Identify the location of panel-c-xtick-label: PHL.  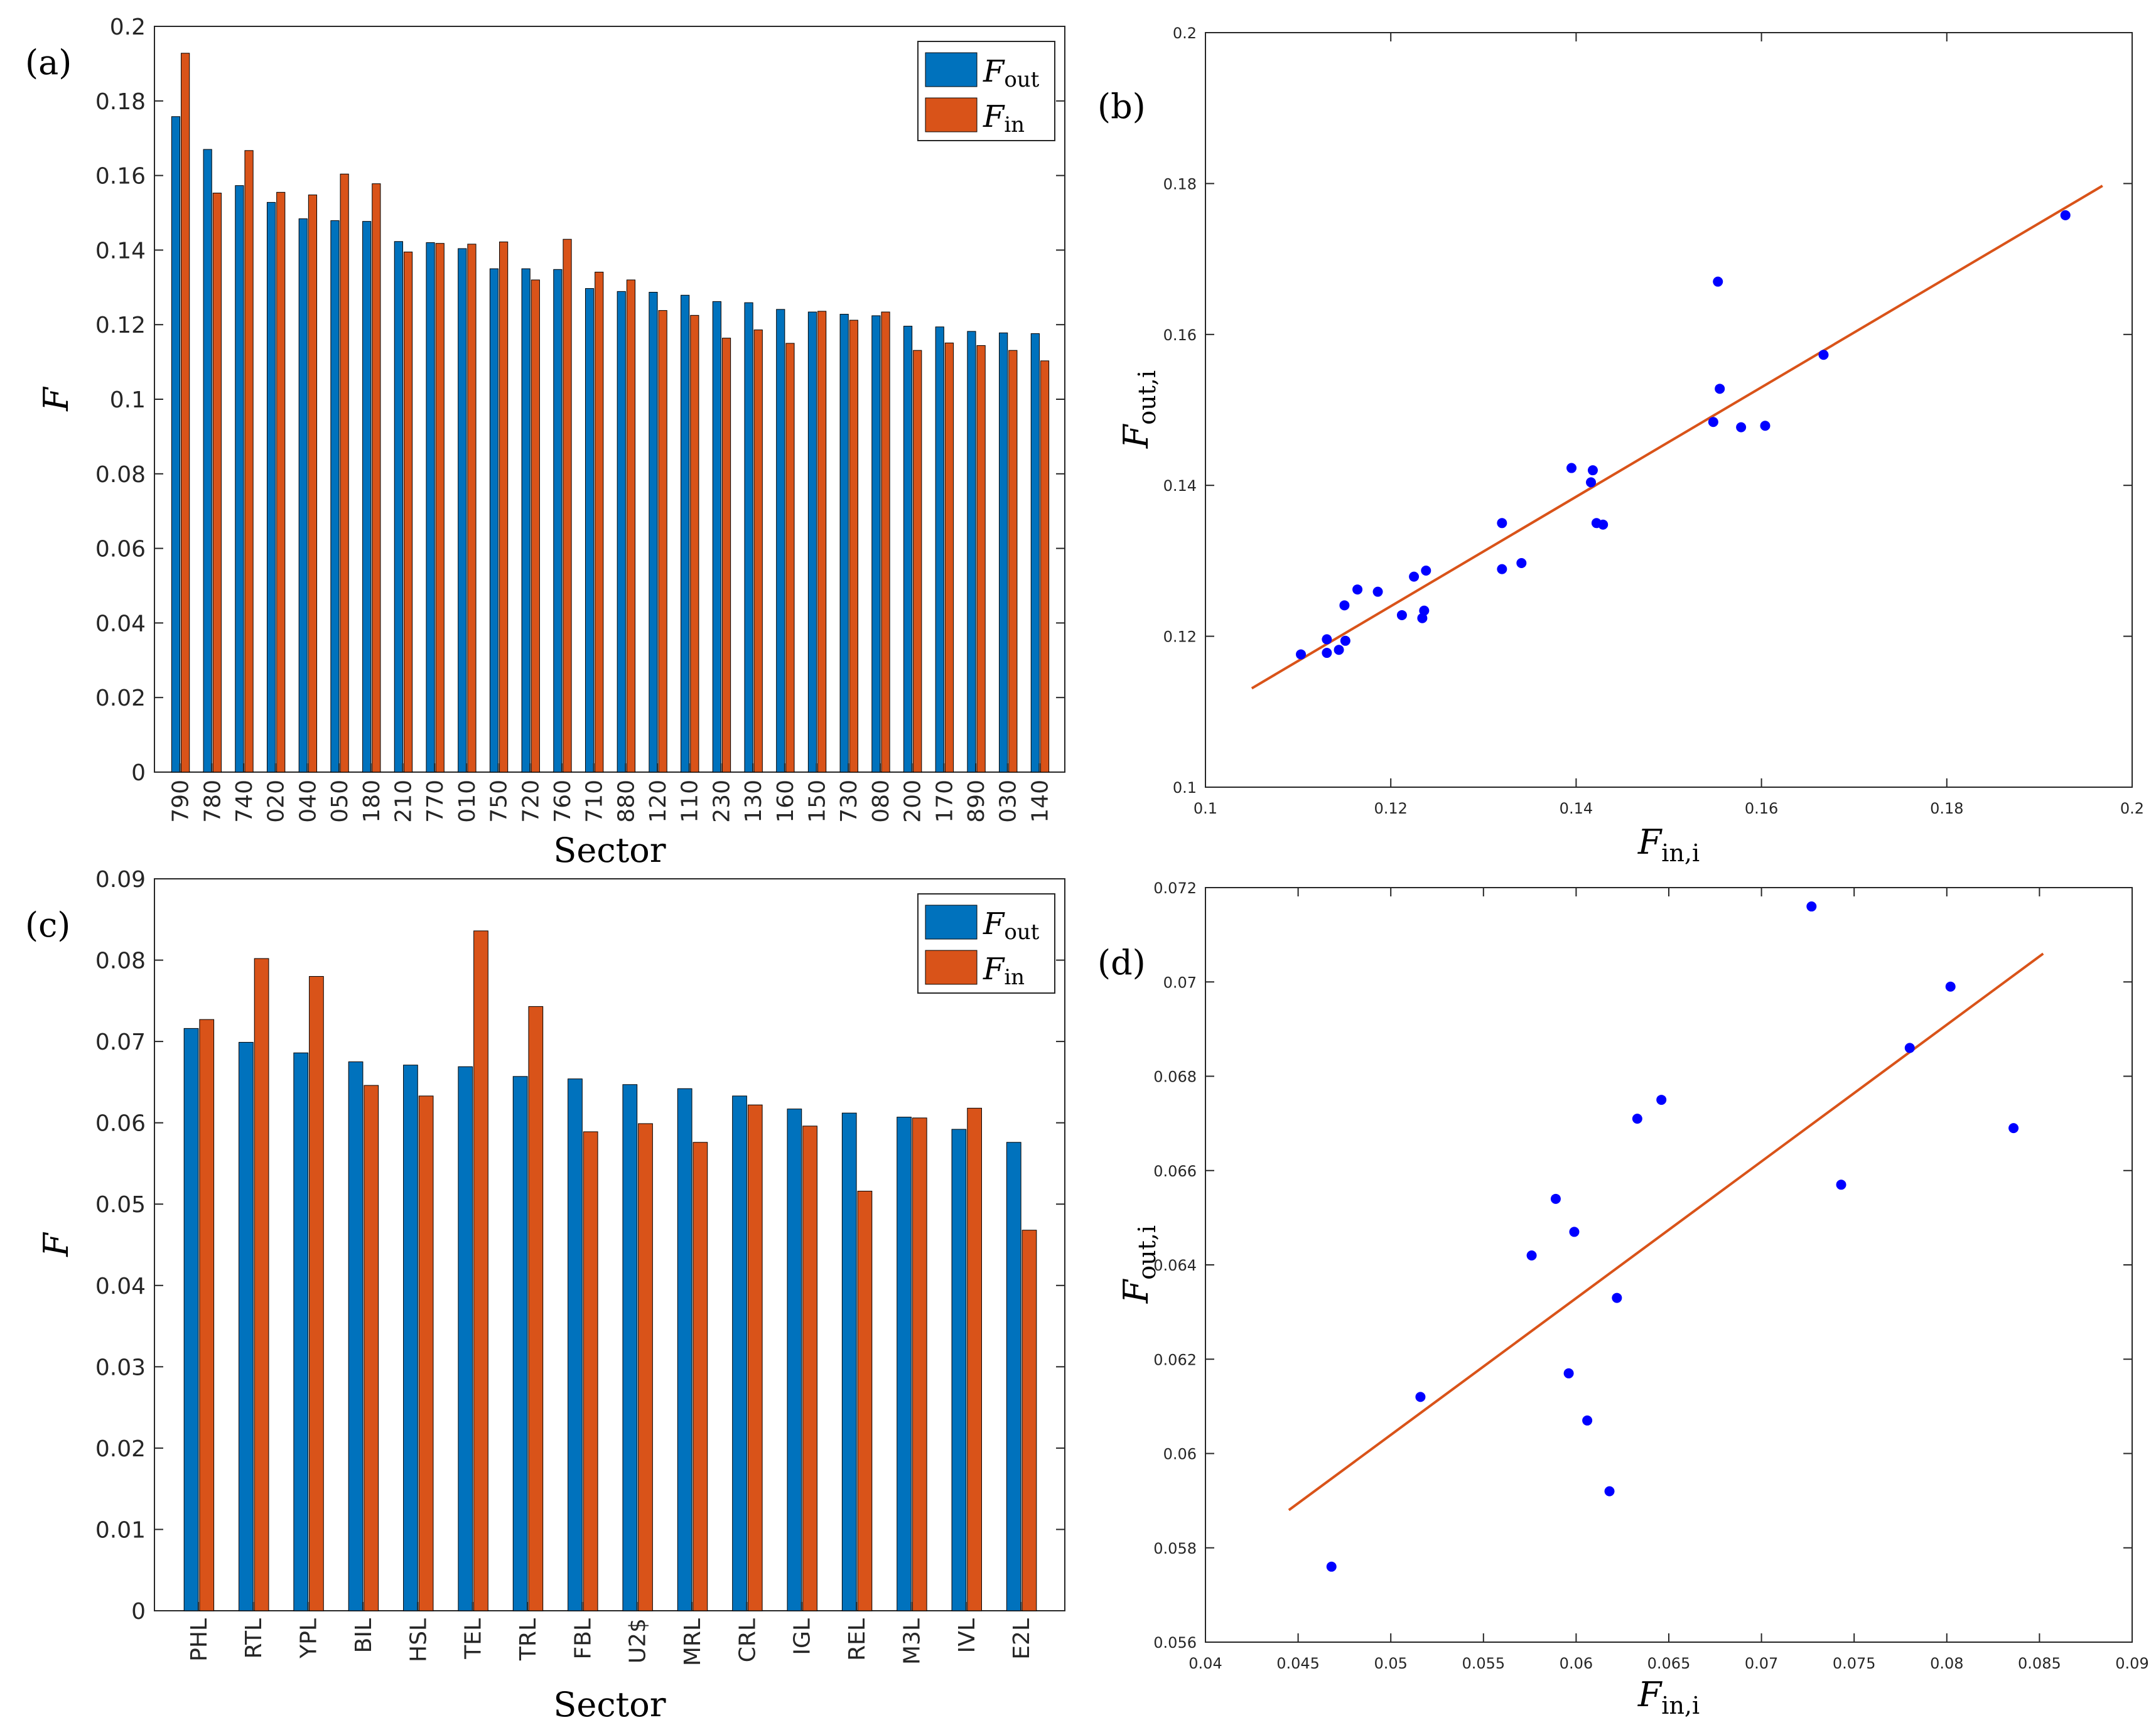
(199, 1640).